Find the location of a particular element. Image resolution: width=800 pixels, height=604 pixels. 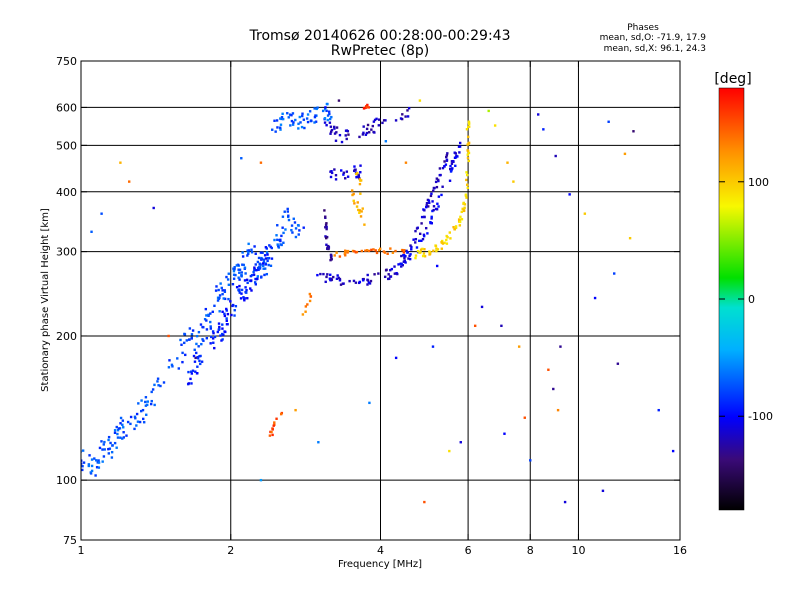

y-tick-label: 500 is located at coordinates (66, 145).